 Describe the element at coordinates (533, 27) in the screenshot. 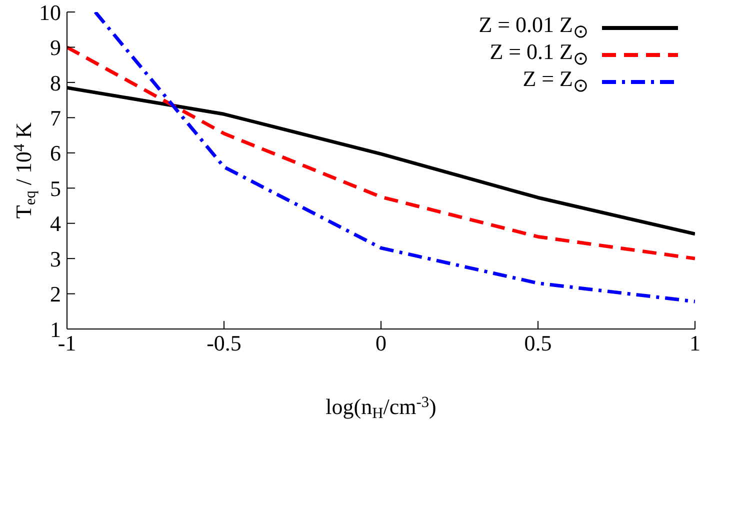

I see `legend-label: Z = 0.01 Z$_{⊙}$` at that location.